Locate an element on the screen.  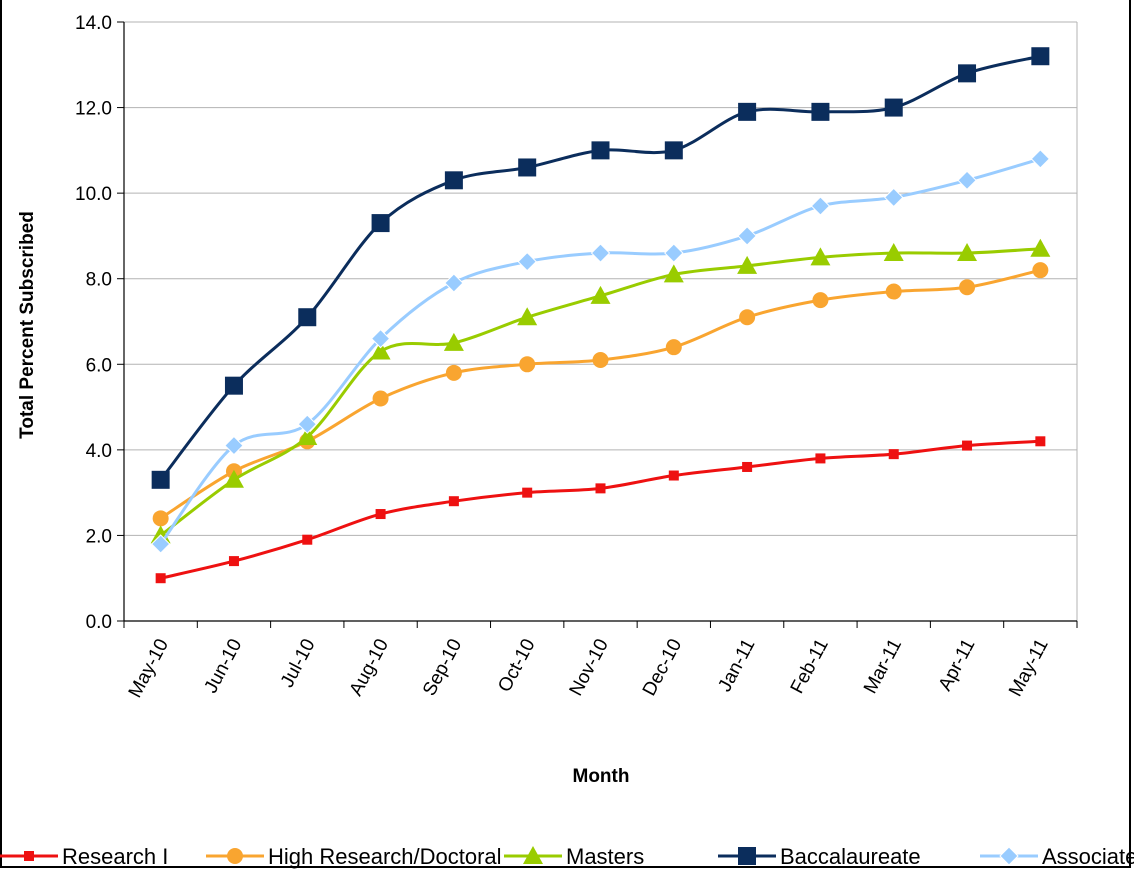
y-tick-labels: 0.0 2.0 4.0 6.0 8.0 10.0 12.0 14.0 is located at coordinates (93, 323).